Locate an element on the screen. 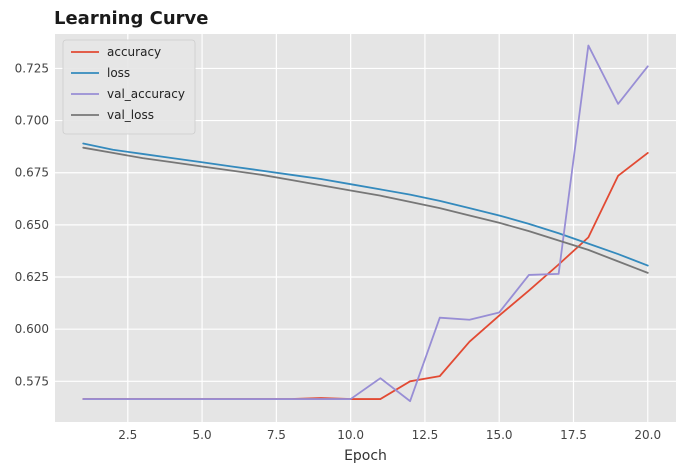 The image size is (684, 472). x-tick-label: 15.0 is located at coordinates (499, 435).